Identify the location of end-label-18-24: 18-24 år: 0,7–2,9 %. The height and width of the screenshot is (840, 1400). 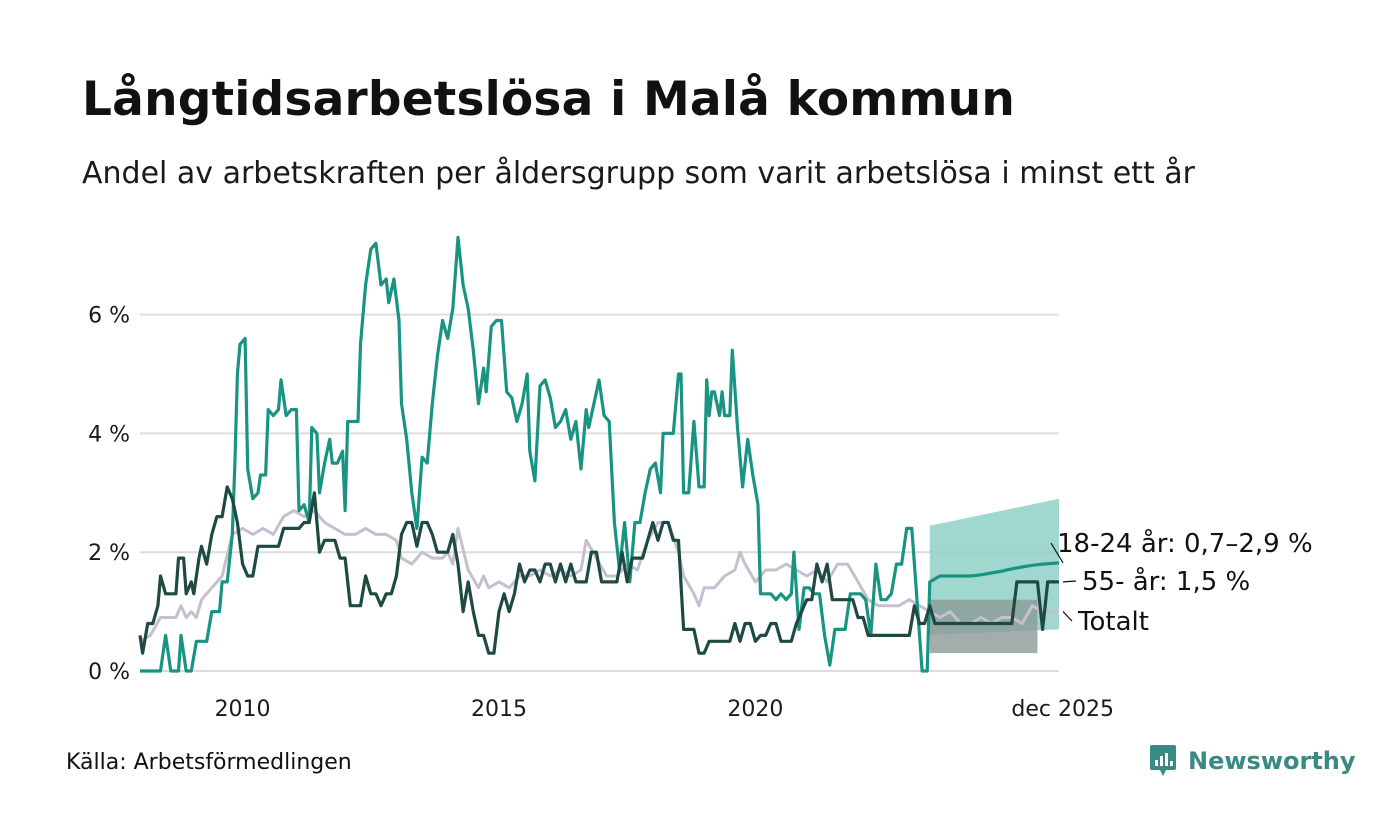
(1185, 543).